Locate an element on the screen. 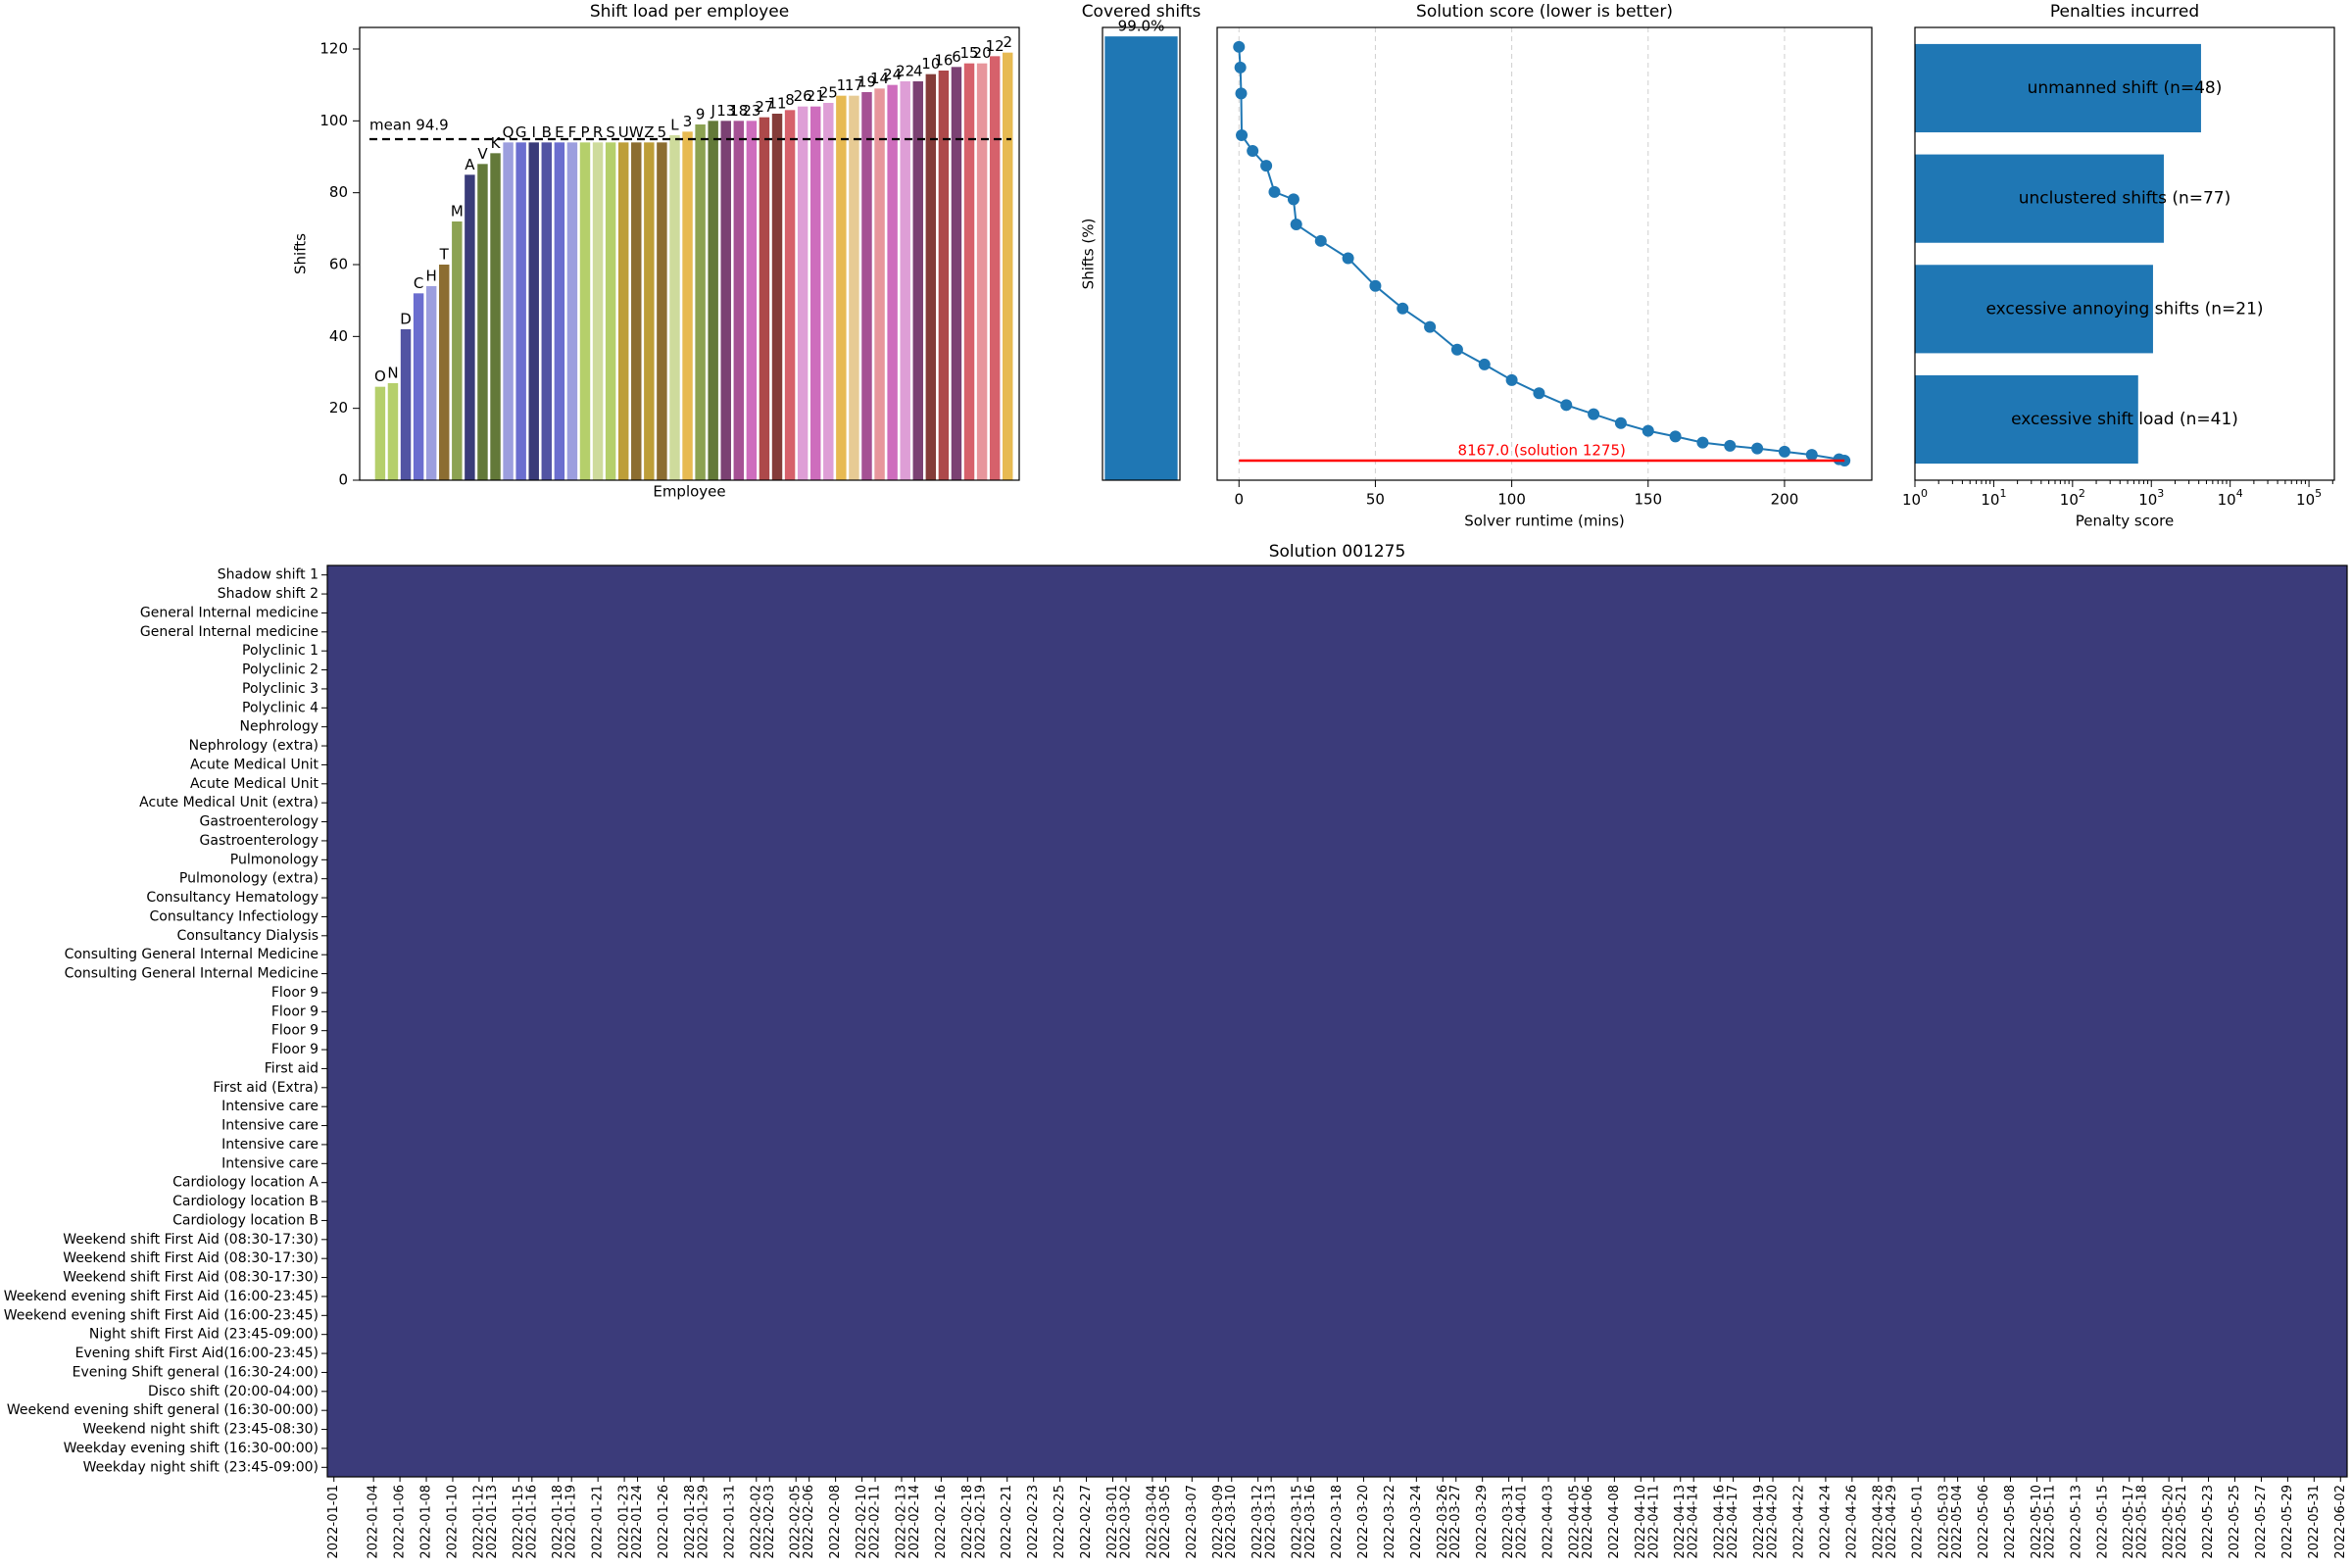 Image resolution: width=2352 pixels, height=1568 pixels. chart-title: Shift load per employee is located at coordinates (689, 12).